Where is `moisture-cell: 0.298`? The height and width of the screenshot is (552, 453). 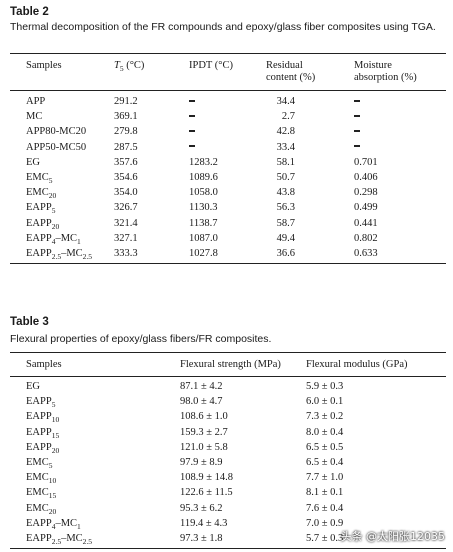
moisture-cell: 0.298 is located at coordinates (366, 193).